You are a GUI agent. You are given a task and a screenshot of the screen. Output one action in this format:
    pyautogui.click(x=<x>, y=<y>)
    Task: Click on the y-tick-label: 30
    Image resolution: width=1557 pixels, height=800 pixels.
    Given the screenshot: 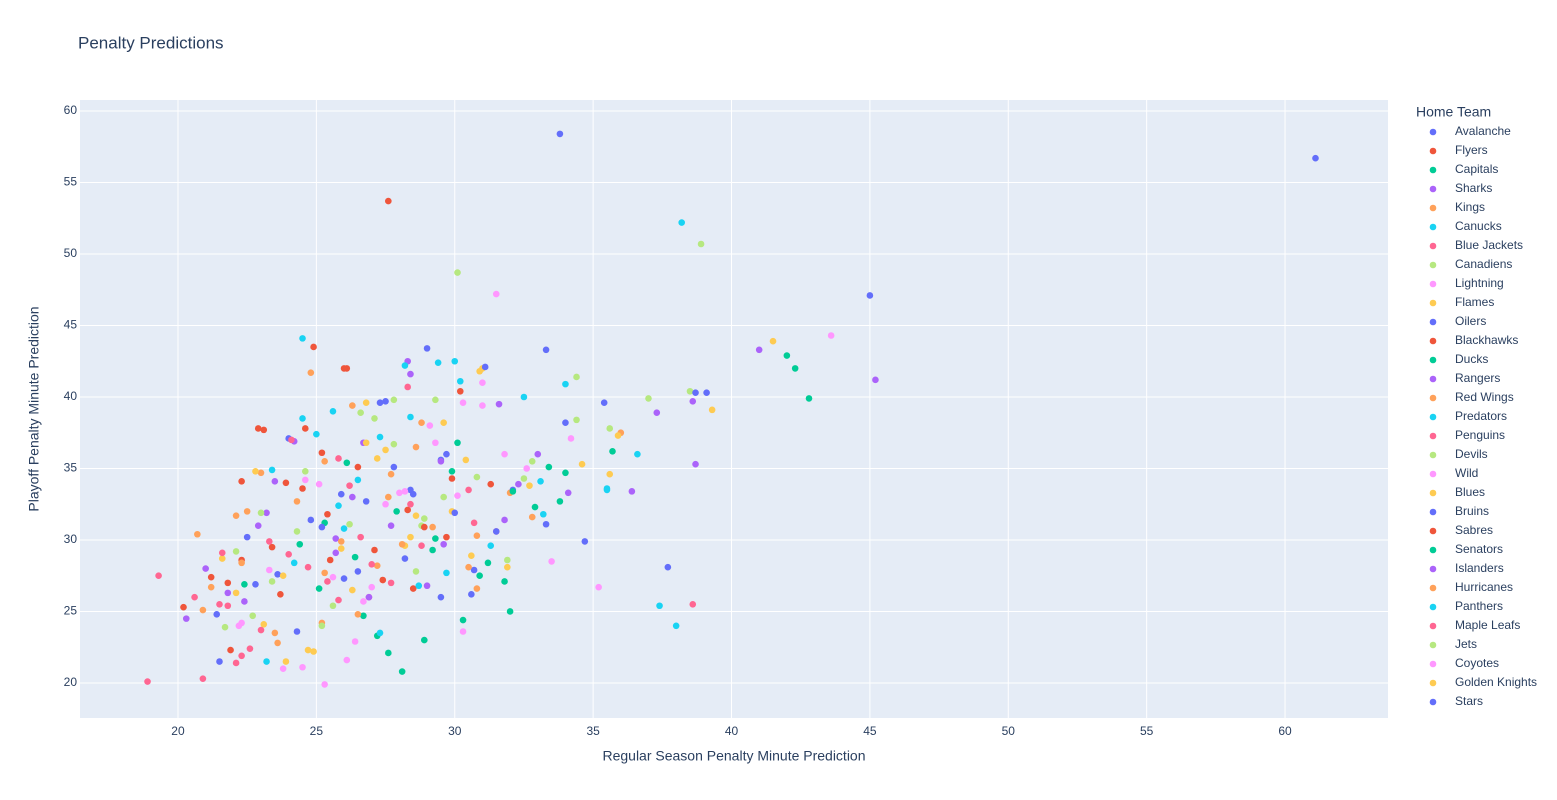 What is the action you would take?
    pyautogui.click(x=71, y=539)
    